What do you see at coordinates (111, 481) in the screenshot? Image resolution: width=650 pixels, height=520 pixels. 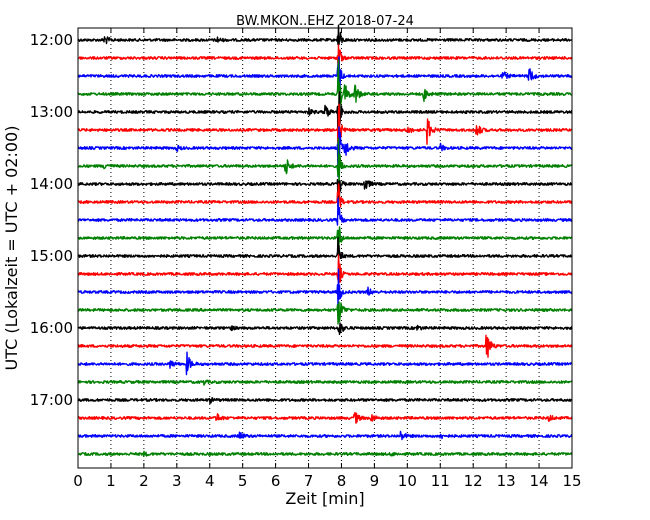 I see `x-tick-label: 1` at bounding box center [111, 481].